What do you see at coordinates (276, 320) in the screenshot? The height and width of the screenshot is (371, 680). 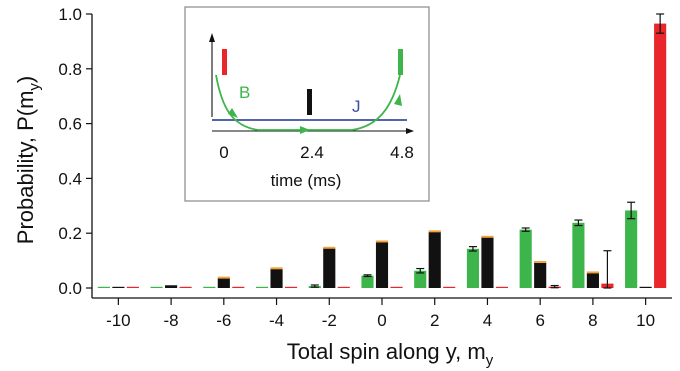 I see `x-tick-label: -4` at bounding box center [276, 320].